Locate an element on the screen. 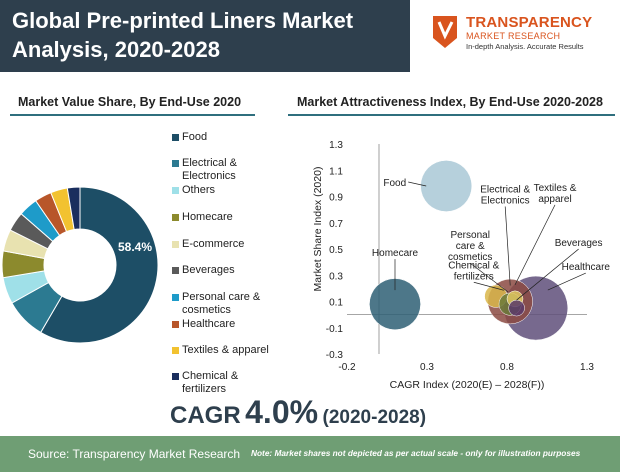  brand-tagline: In-depth Analysis. Accurate Results is located at coordinates (525, 46).